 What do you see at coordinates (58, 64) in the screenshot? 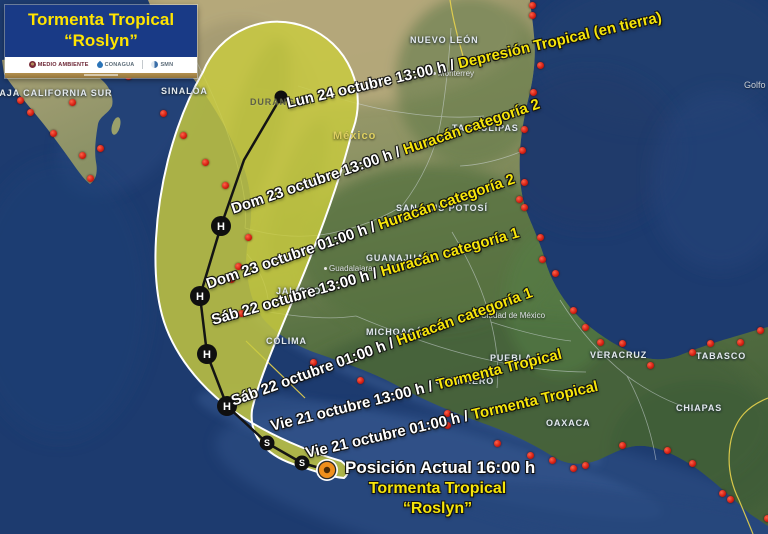
I see `logo-medio-ambiente: MEDIO AMBIENTE` at bounding box center [58, 64].